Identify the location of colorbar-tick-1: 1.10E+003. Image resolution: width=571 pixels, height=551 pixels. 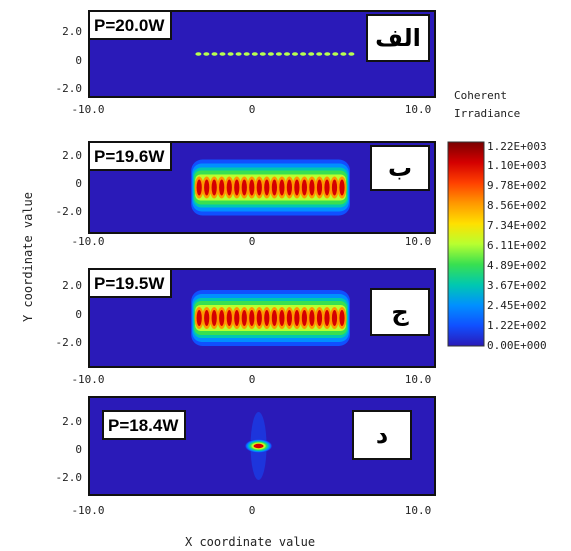
(517, 165).